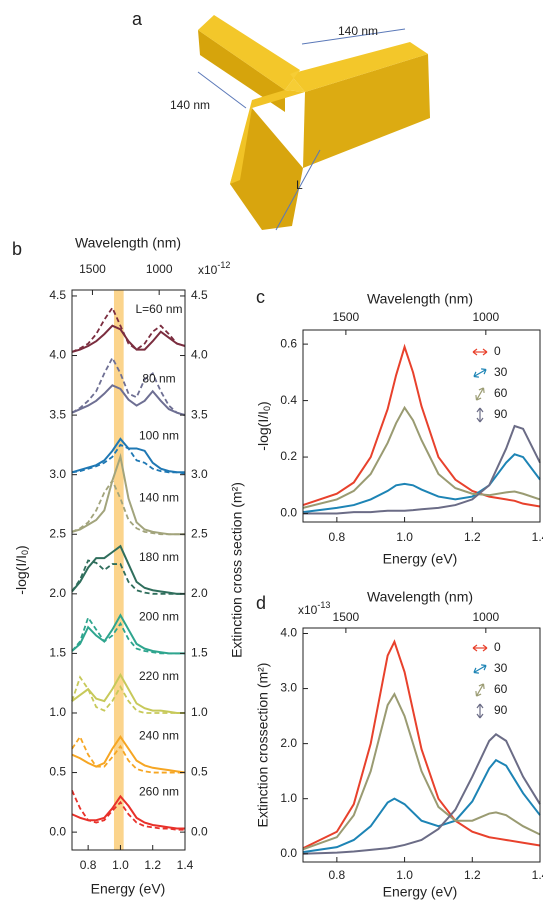 Image resolution: width=543 pixels, height=908 pixels. What do you see at coordinates (295, 81) in the screenshot?
I see `junction` at bounding box center [295, 81].